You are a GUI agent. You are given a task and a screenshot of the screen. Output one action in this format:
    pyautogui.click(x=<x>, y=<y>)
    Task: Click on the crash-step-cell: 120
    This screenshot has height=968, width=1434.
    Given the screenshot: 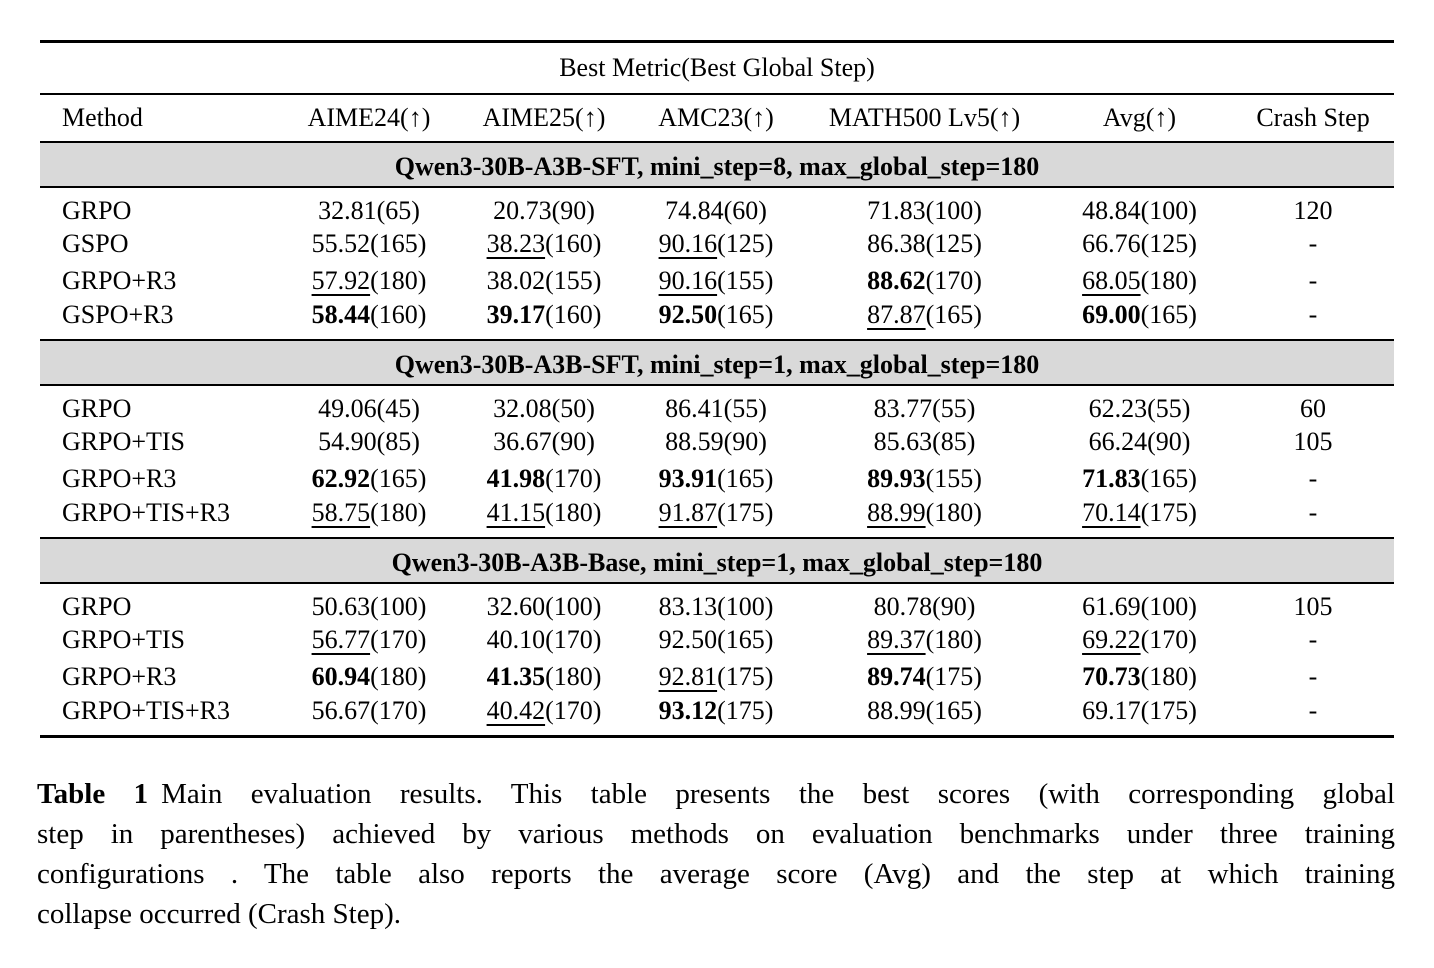 What is the action you would take?
    pyautogui.click(x=1313, y=210)
    